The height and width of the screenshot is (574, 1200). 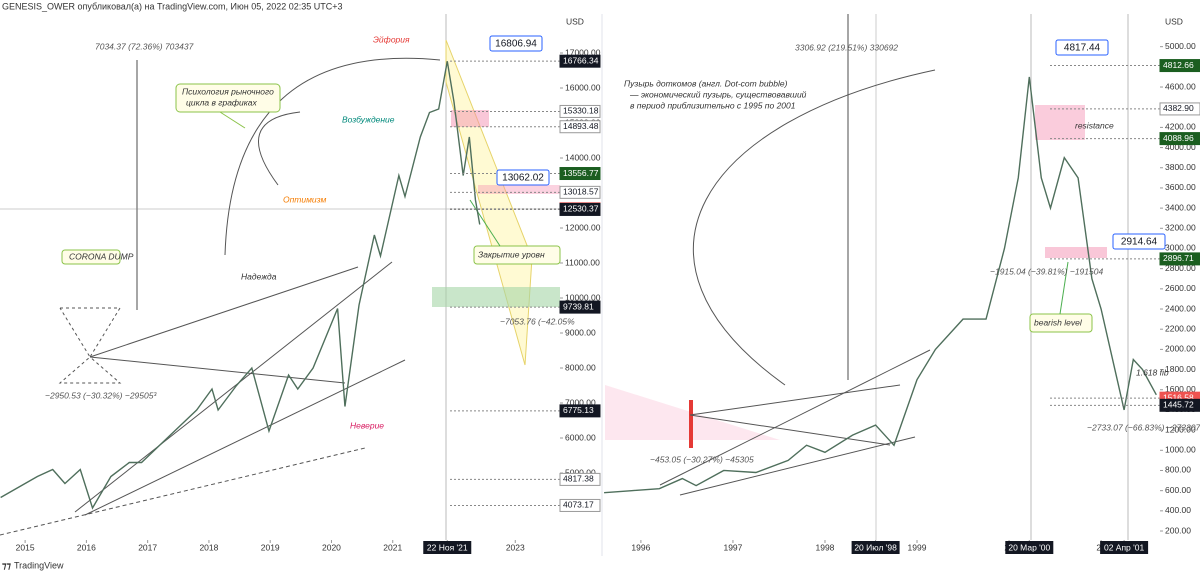 I want to click on y-tick-label: 4600.00, so click(x=1180, y=86).